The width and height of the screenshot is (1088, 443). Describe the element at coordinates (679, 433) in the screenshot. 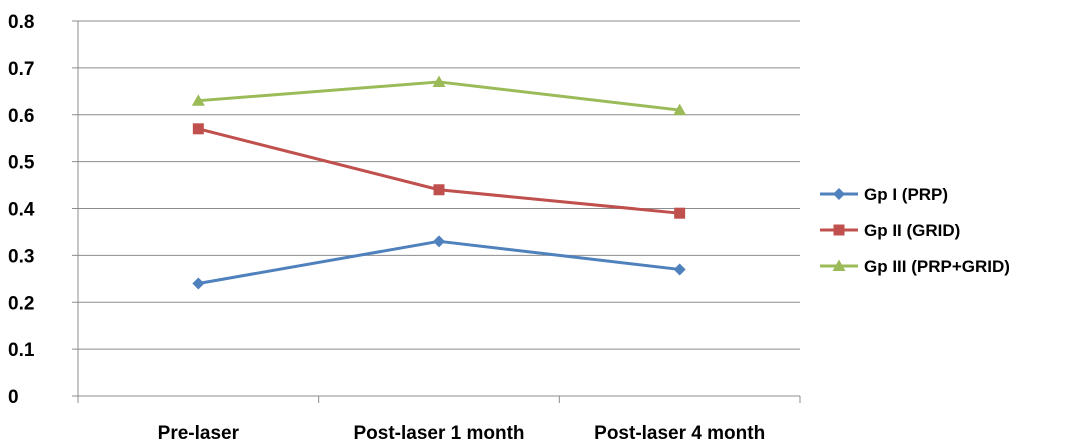

I see `x-tick-label: Post-laser 4 month` at that location.